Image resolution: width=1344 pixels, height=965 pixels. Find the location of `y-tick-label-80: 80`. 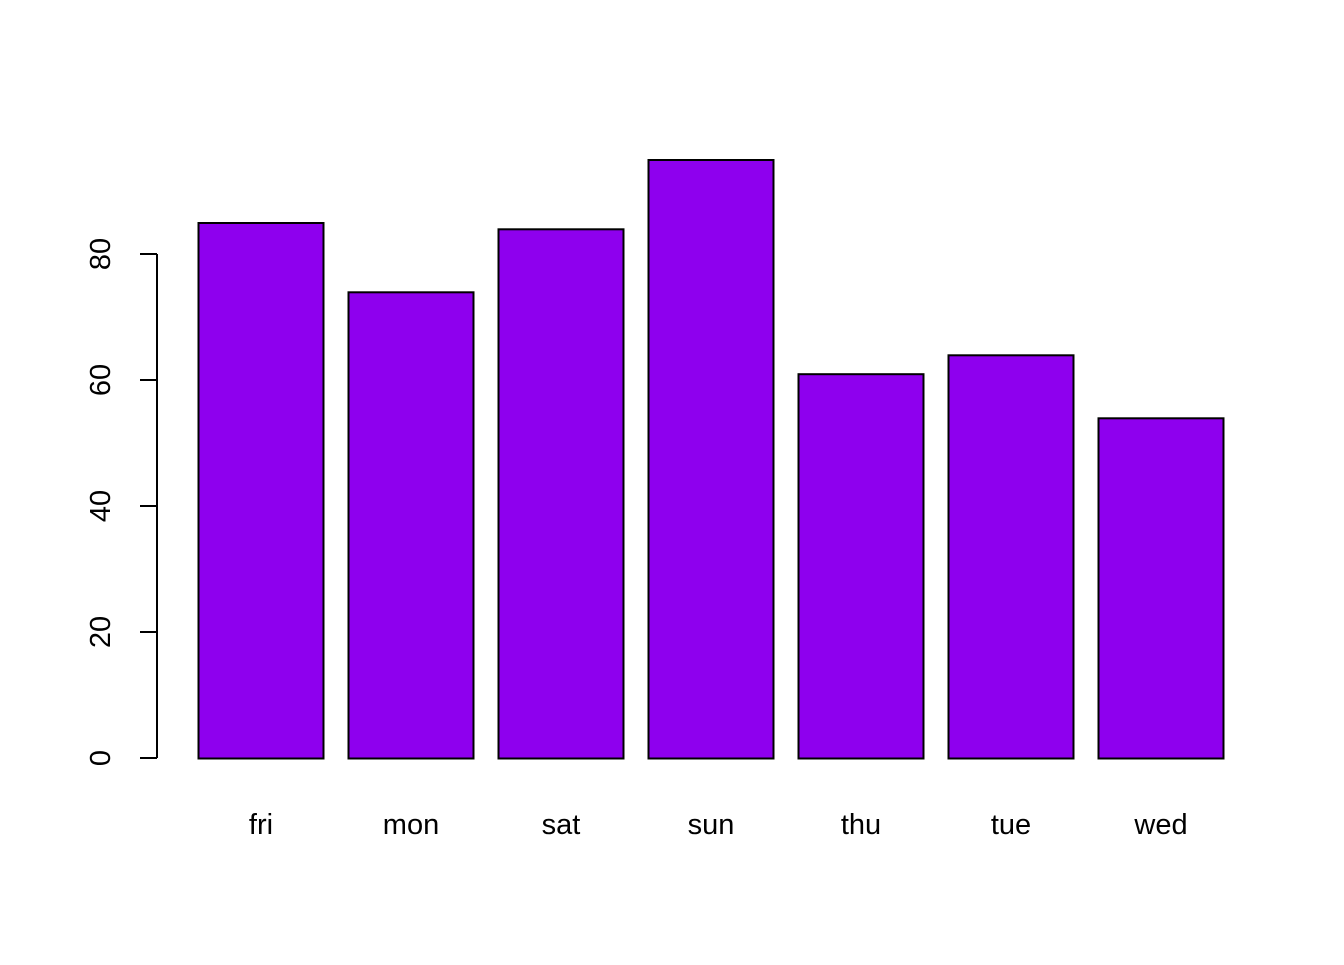

y-tick-label-80: 80 is located at coordinates (101, 254).